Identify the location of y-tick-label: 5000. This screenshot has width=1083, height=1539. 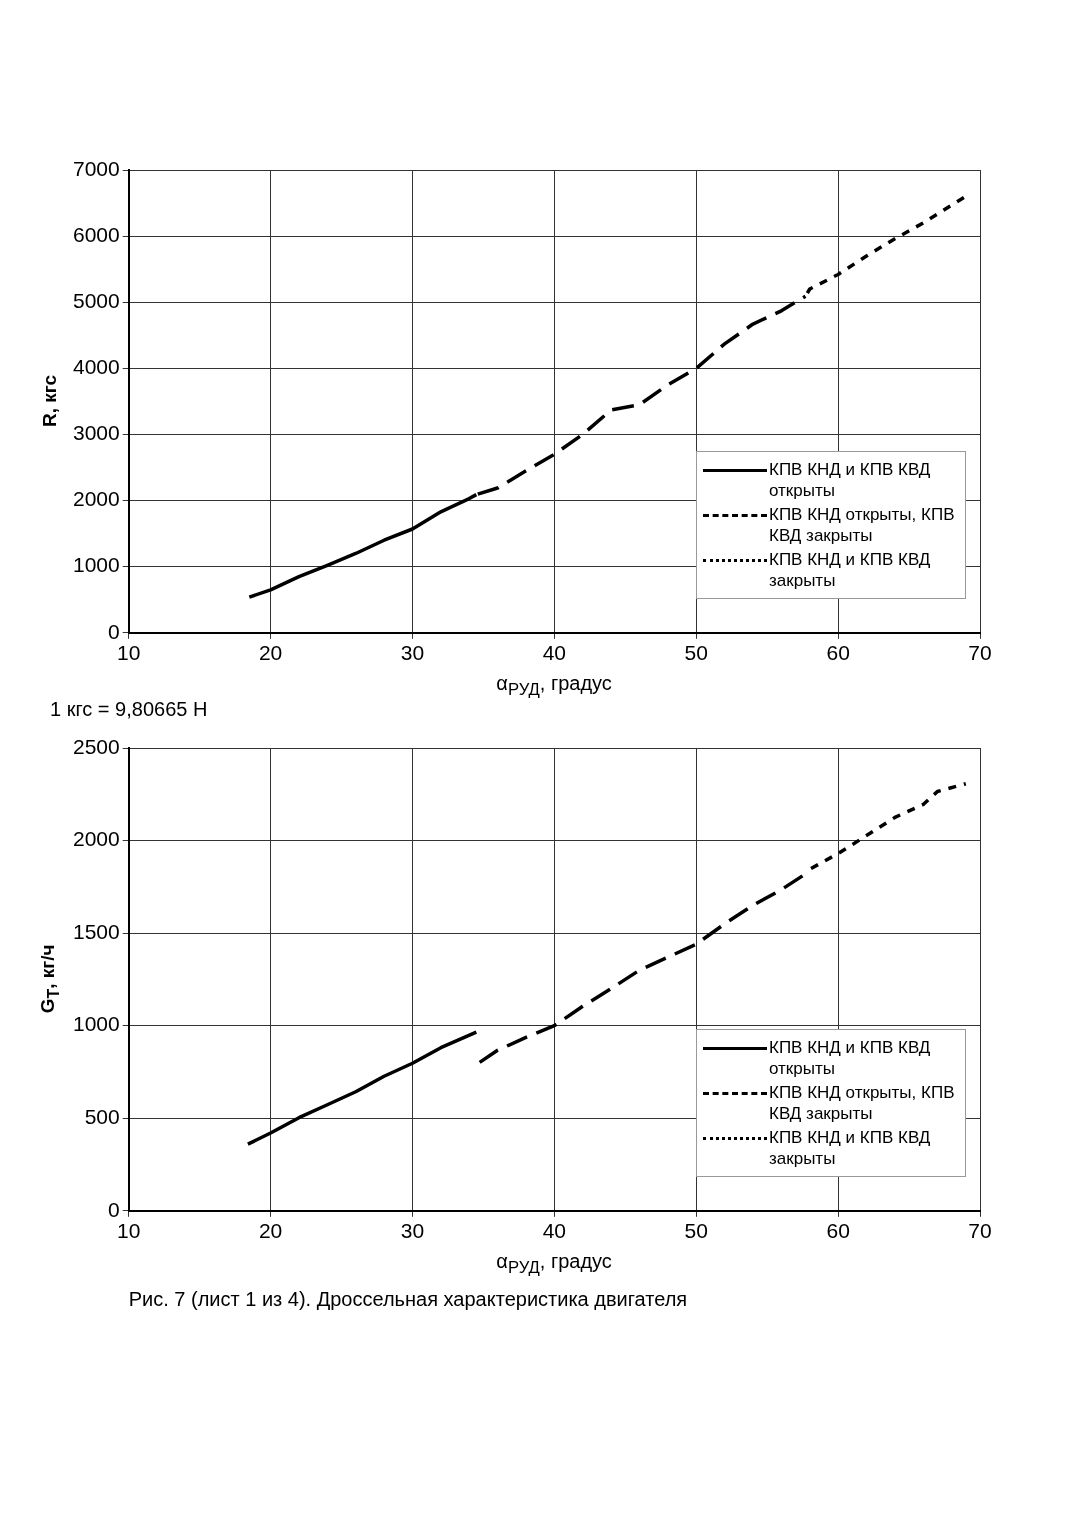
(96, 301).